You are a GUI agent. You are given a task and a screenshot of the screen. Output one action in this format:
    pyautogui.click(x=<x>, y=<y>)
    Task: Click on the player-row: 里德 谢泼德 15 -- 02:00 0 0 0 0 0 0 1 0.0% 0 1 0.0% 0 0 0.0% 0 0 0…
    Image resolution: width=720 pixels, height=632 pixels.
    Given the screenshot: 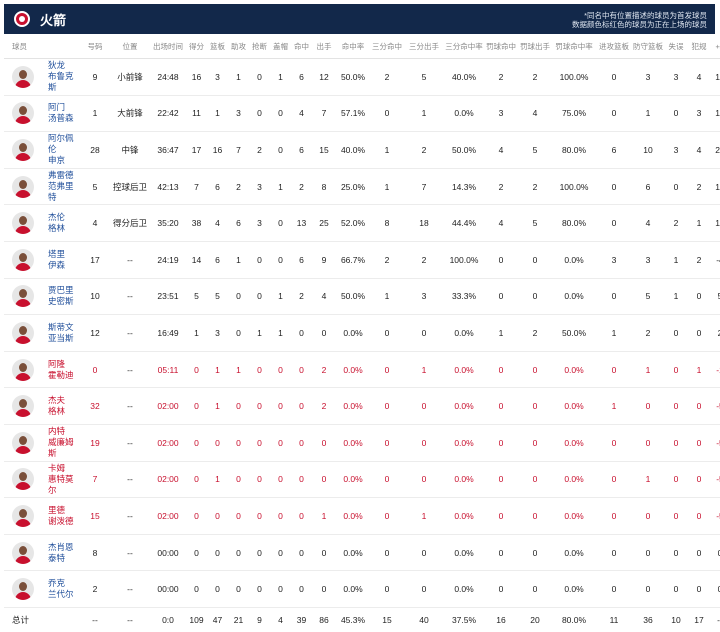 What is the action you would take?
    pyautogui.click(x=362, y=516)
    